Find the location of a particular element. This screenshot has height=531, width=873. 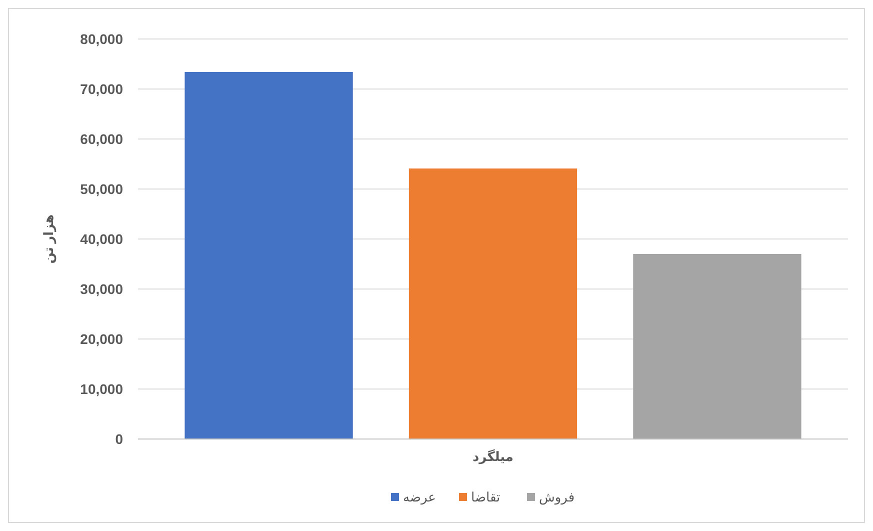

y-axis-title: هزار تن is located at coordinates (49, 239).